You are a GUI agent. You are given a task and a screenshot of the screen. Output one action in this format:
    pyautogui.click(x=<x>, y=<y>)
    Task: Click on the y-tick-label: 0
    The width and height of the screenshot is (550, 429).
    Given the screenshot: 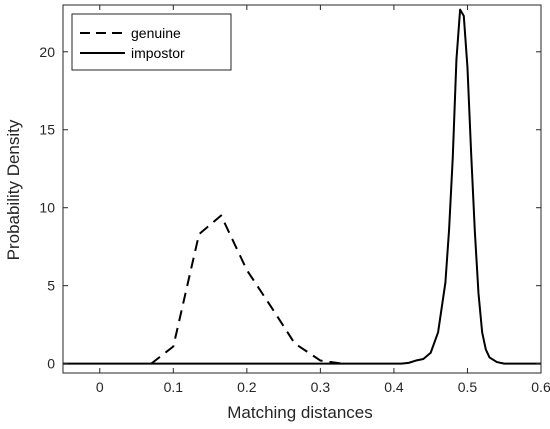 What is the action you would take?
    pyautogui.click(x=51, y=364)
    